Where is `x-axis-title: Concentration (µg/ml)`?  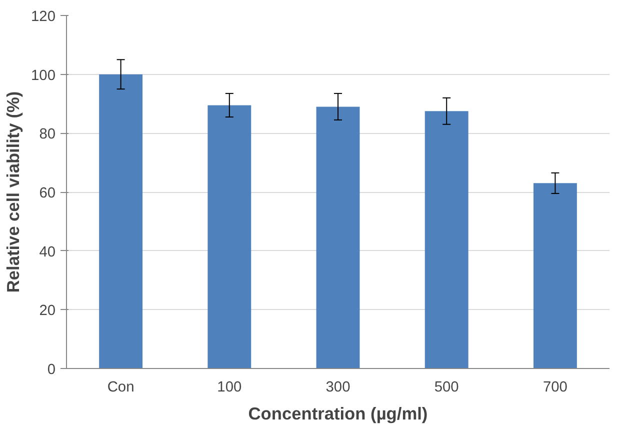 x-axis-title: Concentration (µg/ml) is located at coordinates (338, 414).